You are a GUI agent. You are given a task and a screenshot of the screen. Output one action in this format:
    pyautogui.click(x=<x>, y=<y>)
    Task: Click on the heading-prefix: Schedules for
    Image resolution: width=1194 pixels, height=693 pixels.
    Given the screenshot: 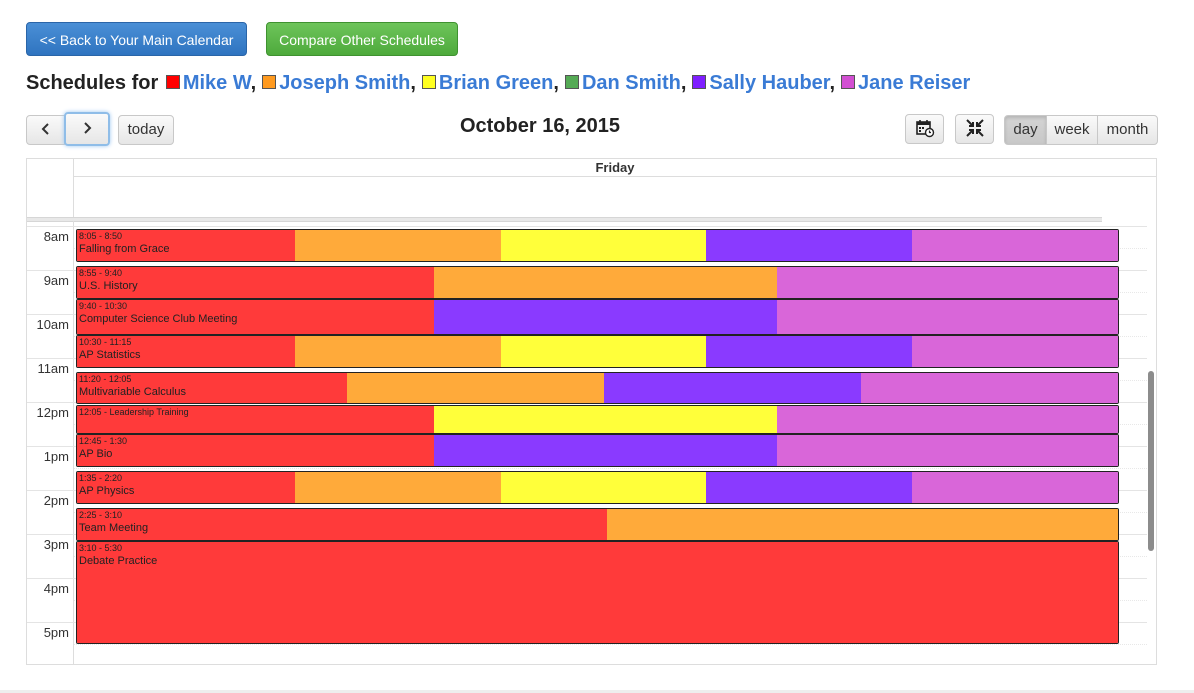 What is the action you would take?
    pyautogui.click(x=92, y=83)
    